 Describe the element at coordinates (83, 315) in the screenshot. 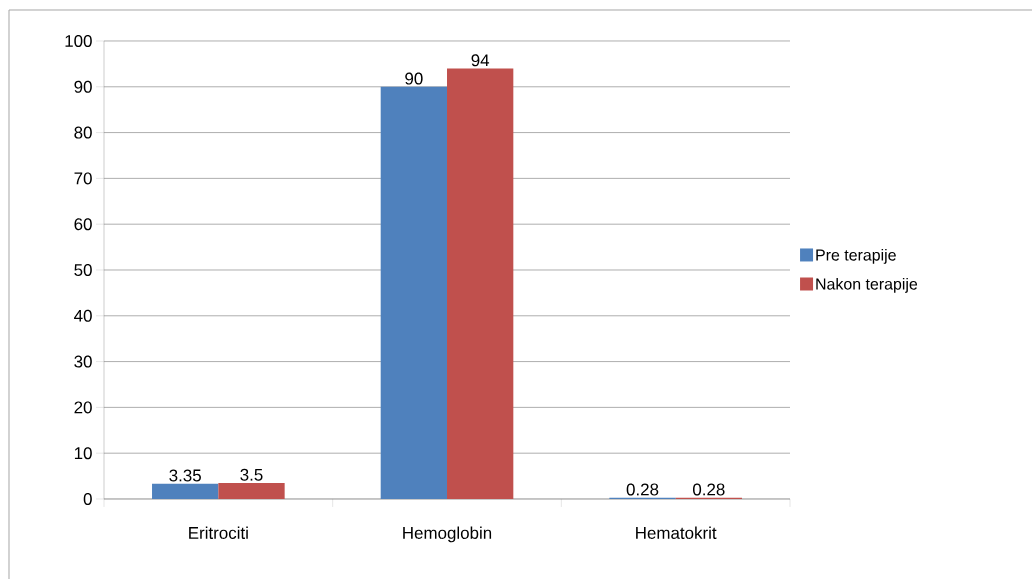

I see `y-tick-label: 40` at that location.